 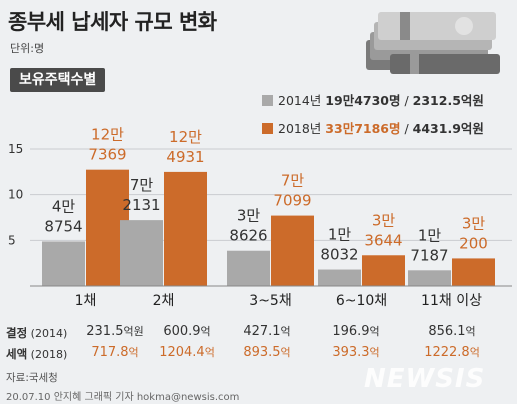 I want to click on legend-slash-2014: /, so click(x=406, y=100).